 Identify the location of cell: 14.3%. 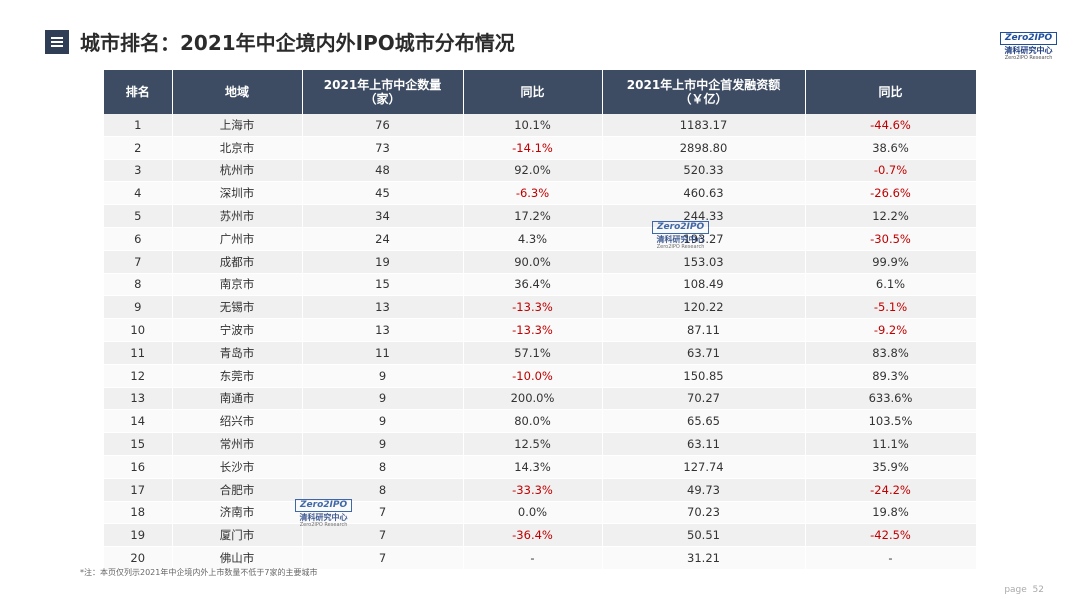
(533, 467).